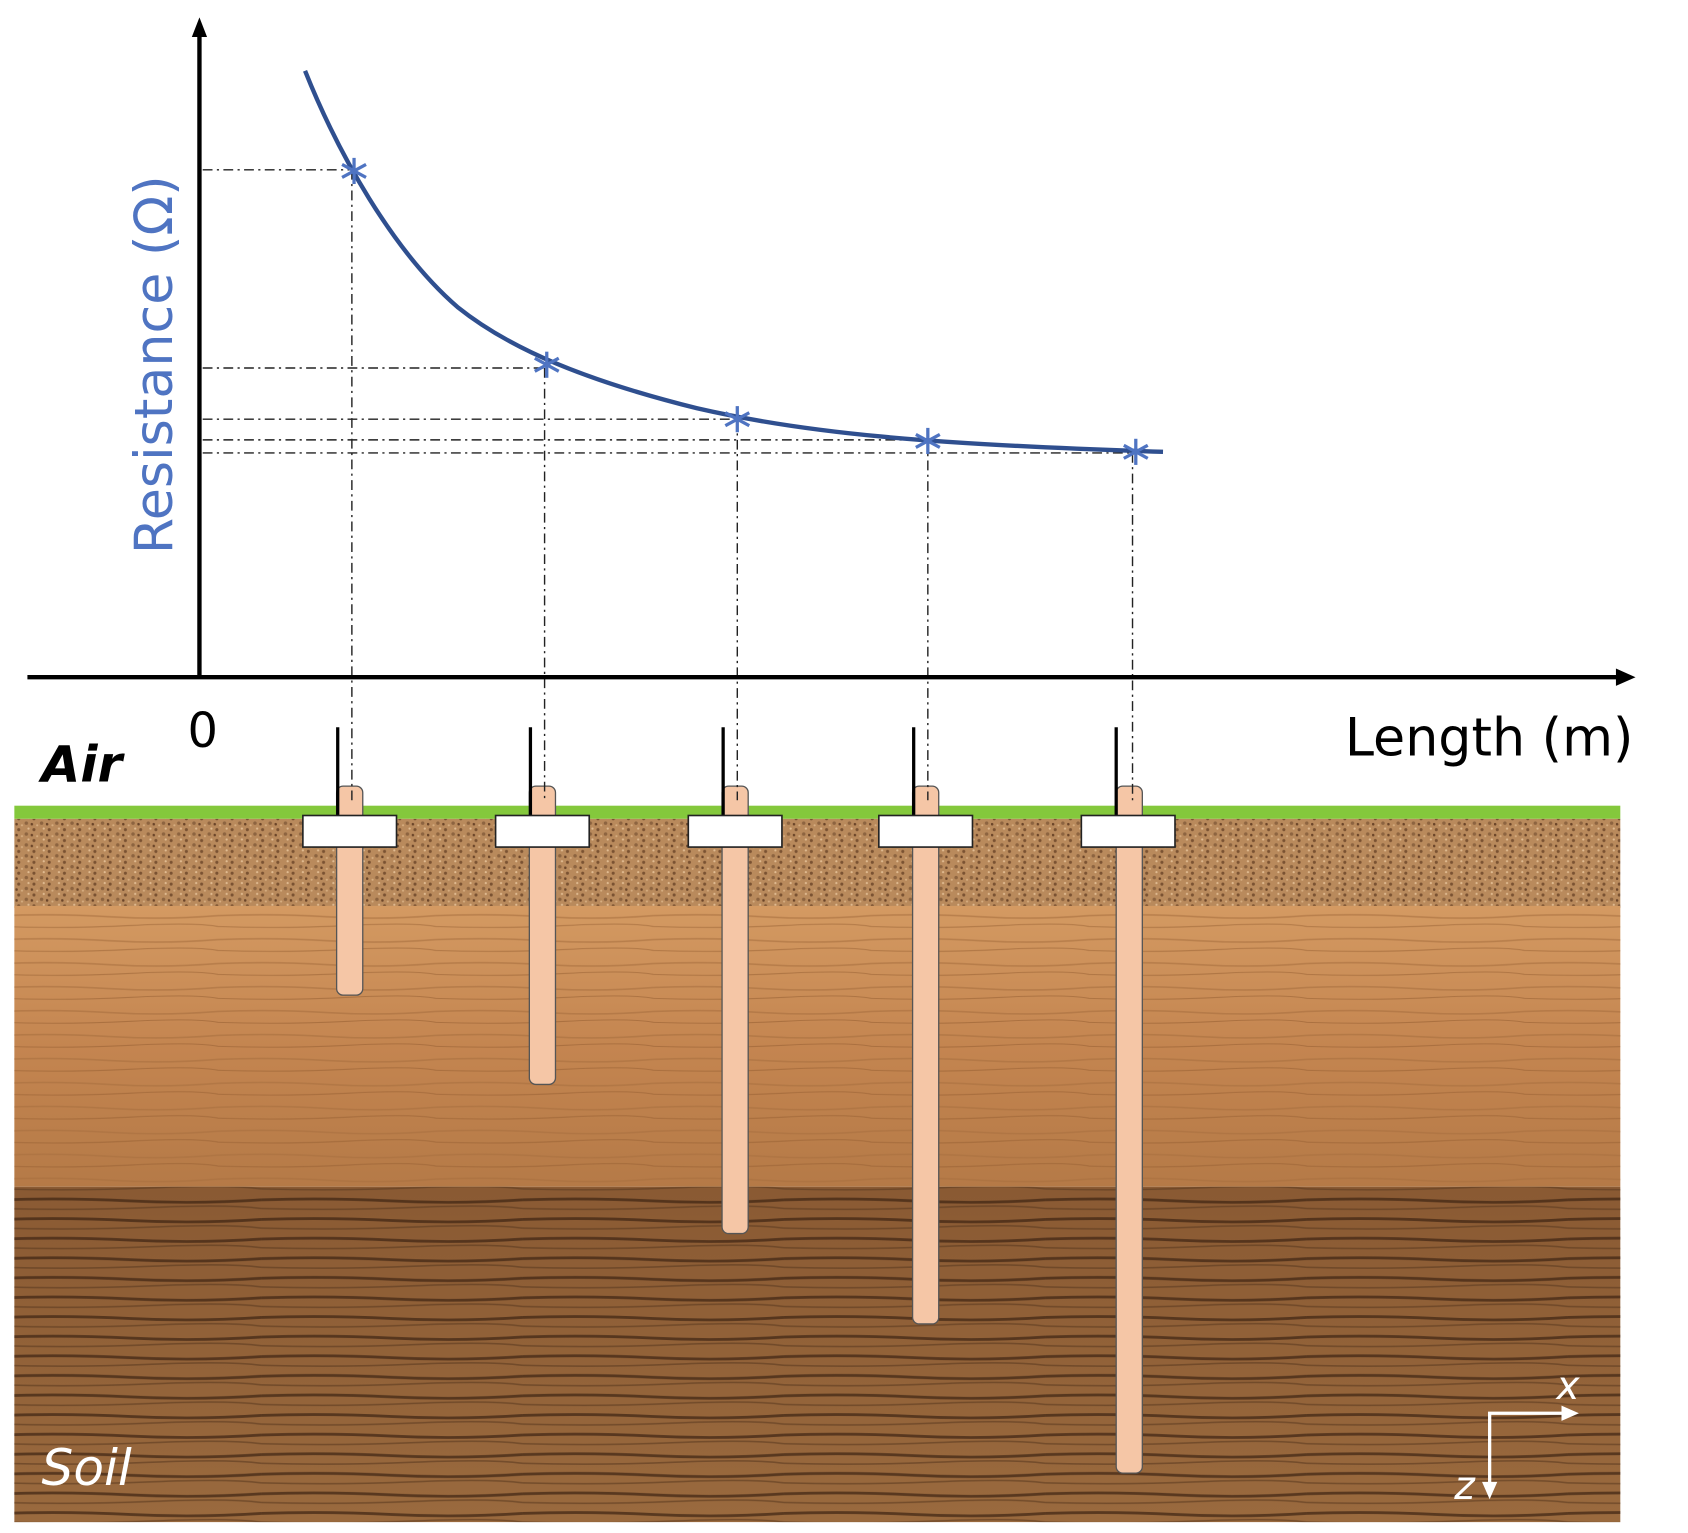  What do you see at coordinates (1464, 1486) in the screenshot?
I see `axis-z-label: z` at bounding box center [1464, 1486].